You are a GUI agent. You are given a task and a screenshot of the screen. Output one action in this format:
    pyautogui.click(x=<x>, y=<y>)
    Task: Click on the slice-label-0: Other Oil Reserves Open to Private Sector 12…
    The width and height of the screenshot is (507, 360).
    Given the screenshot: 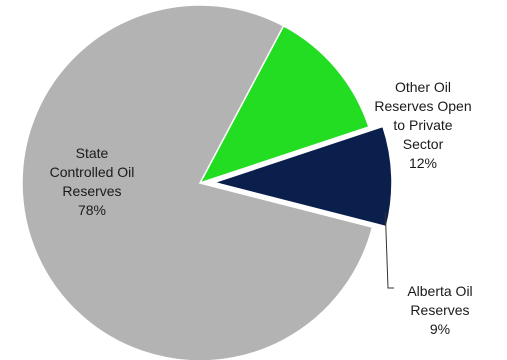 What is the action you would take?
    pyautogui.click(x=422, y=125)
    